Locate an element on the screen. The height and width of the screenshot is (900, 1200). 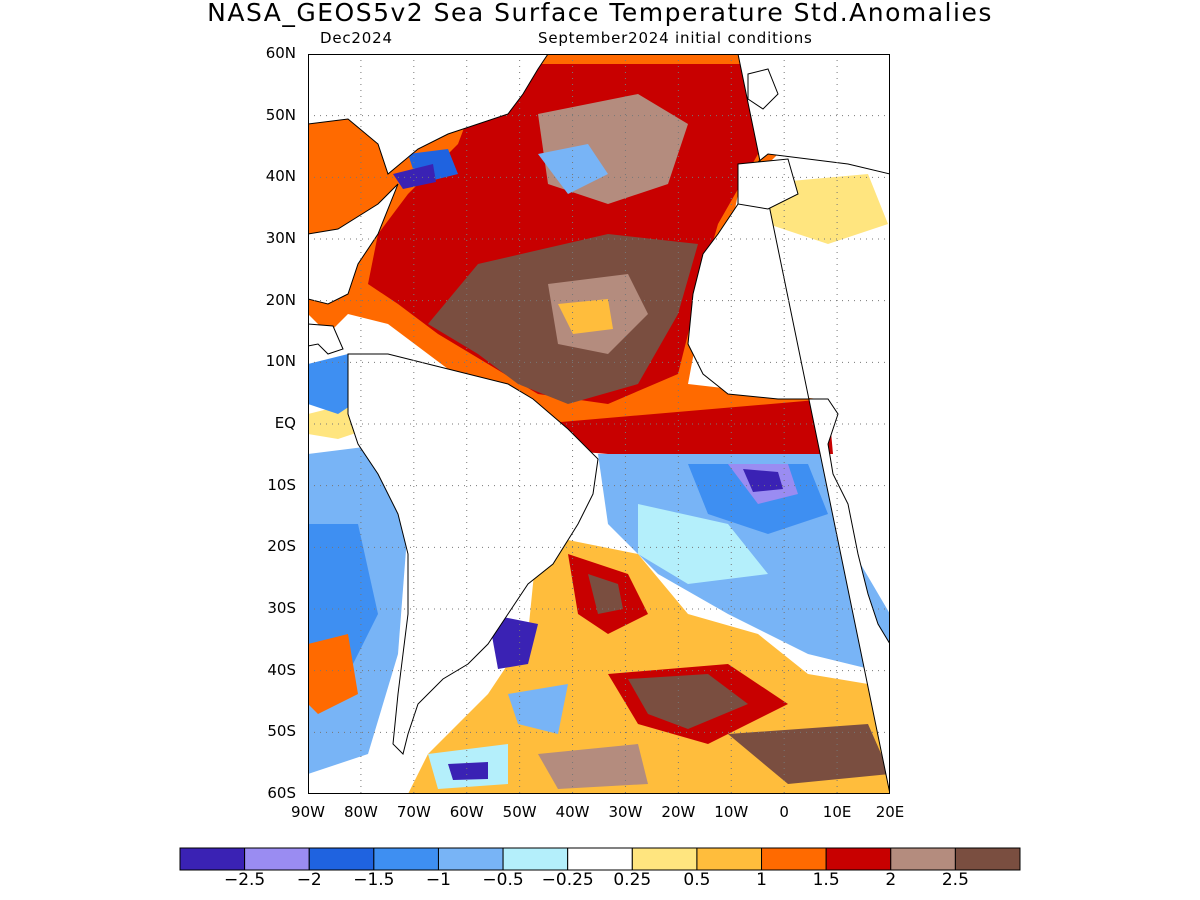
colorbar-tick-label: −2 is located at coordinates (309, 880).